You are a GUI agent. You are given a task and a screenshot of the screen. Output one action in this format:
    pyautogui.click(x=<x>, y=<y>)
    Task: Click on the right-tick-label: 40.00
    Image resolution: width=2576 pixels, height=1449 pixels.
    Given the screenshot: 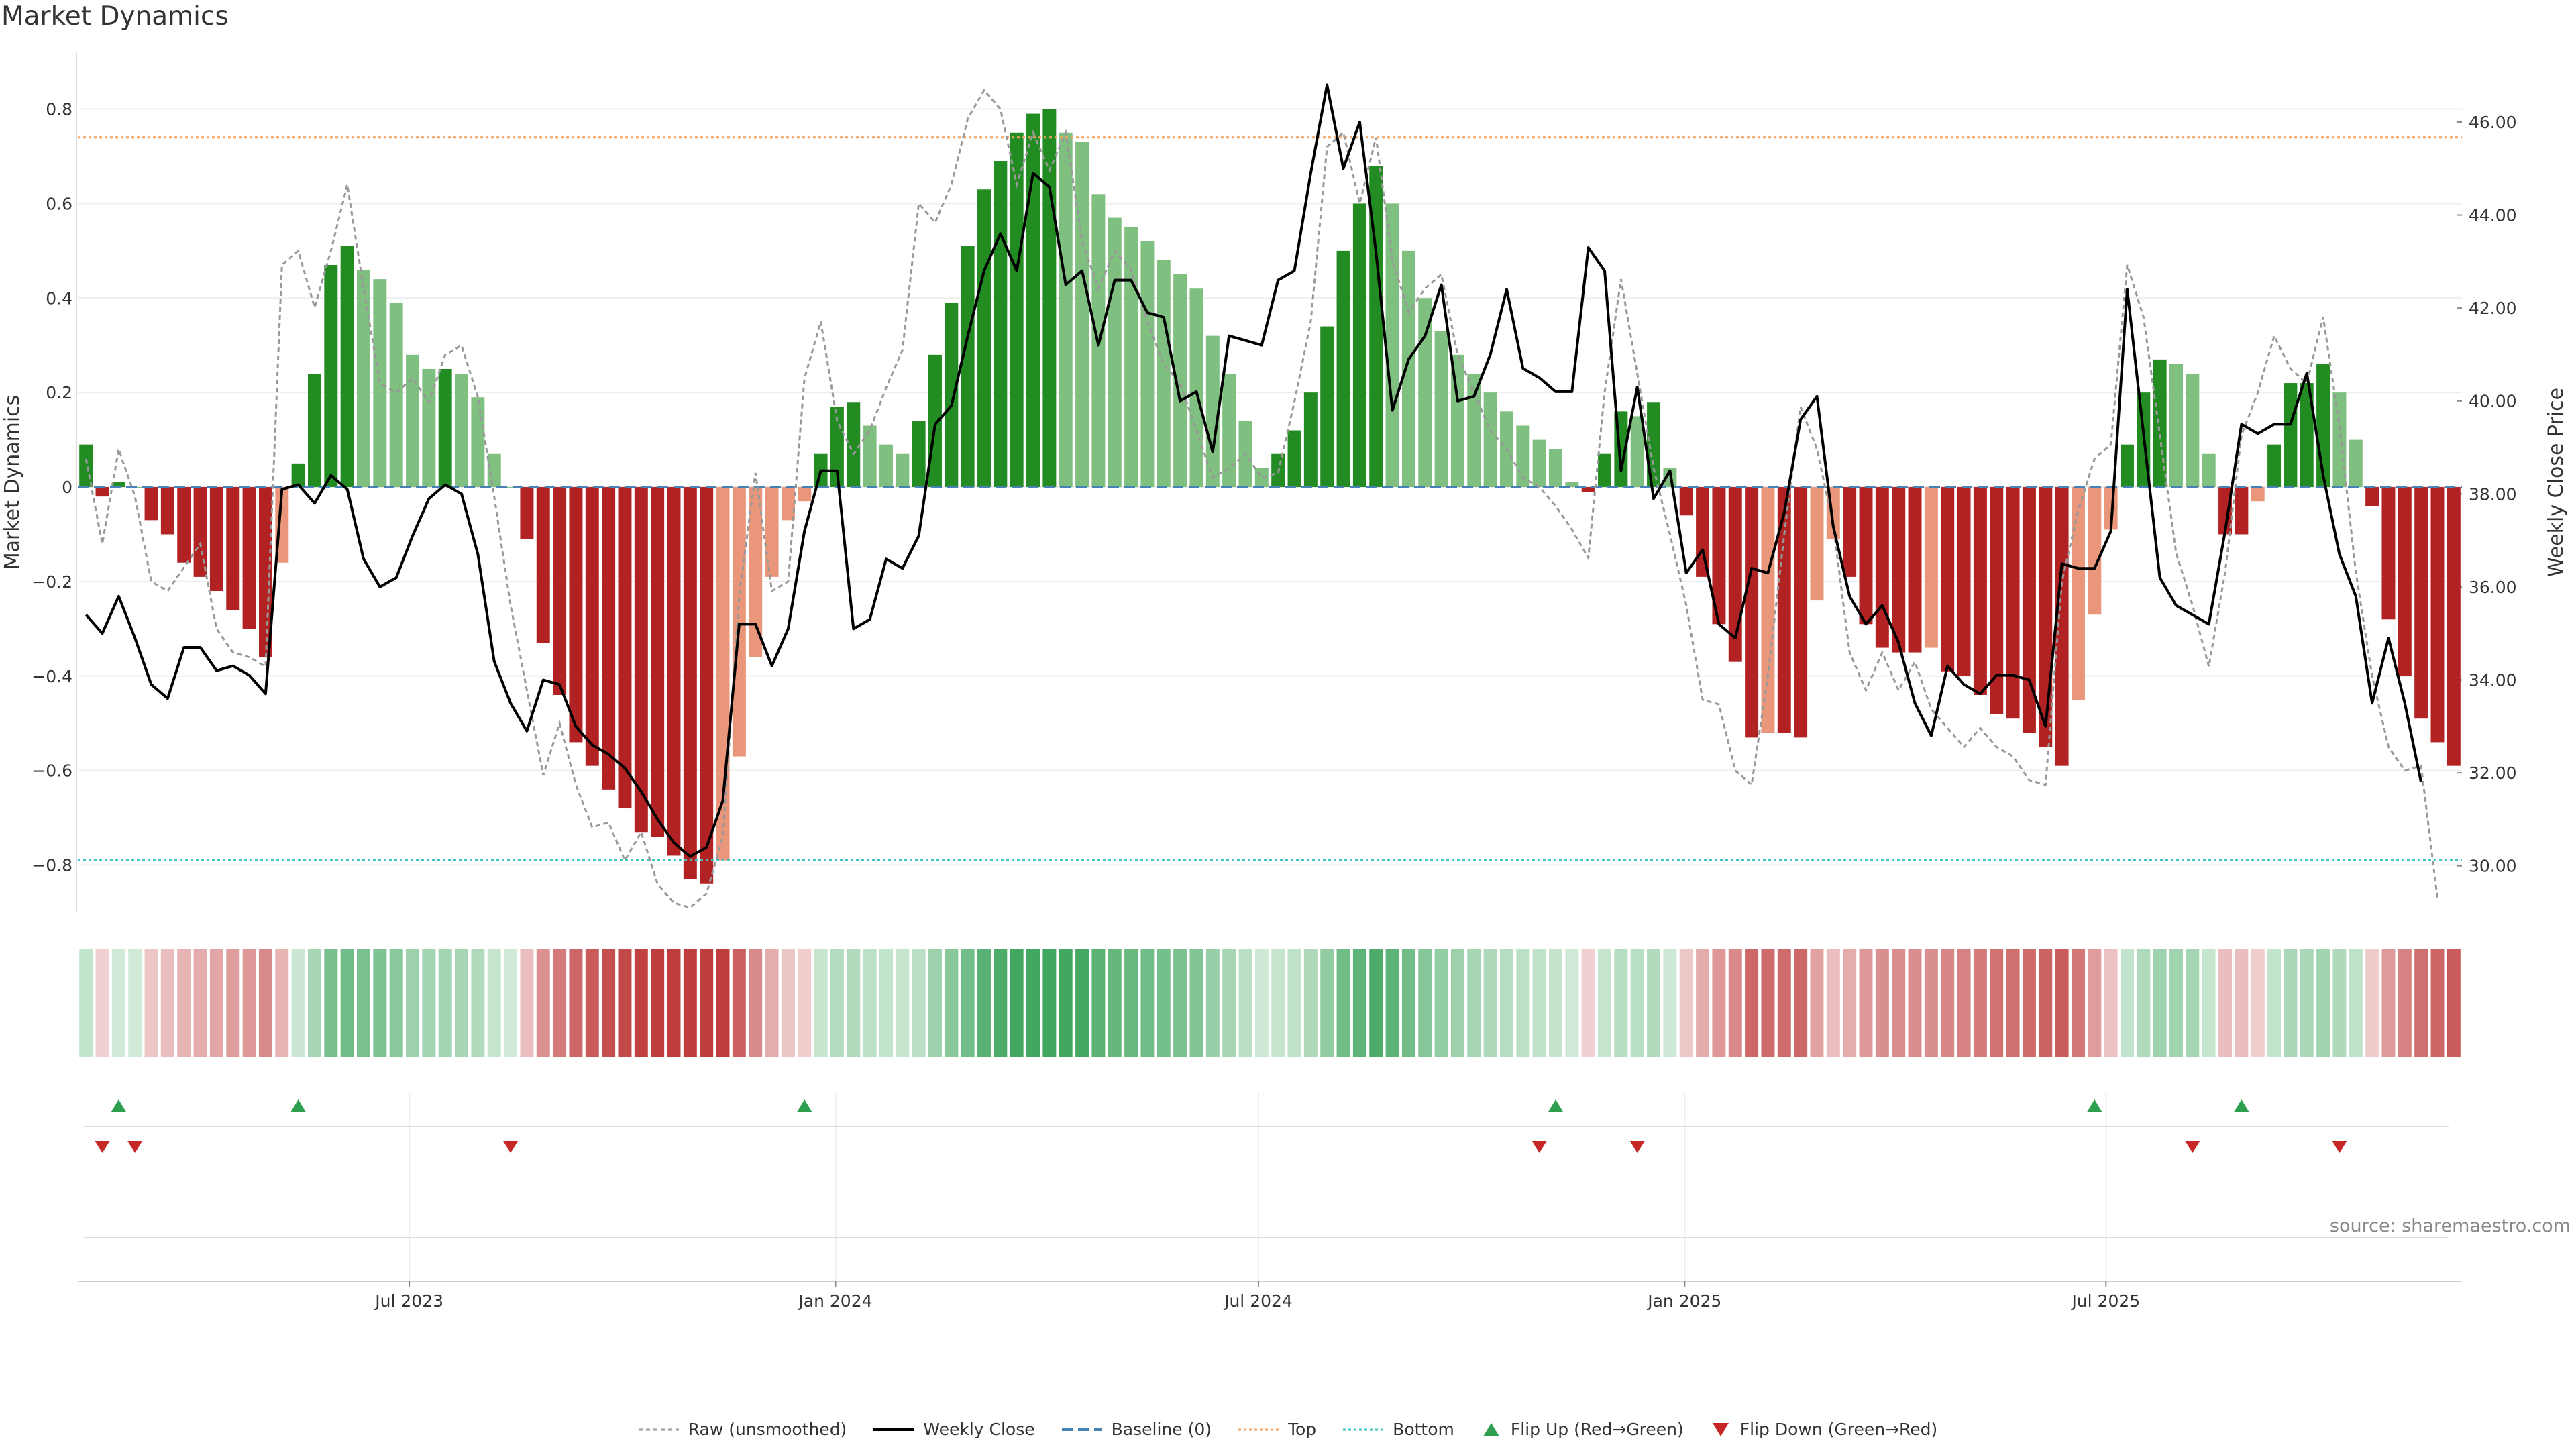 What is the action you would take?
    pyautogui.click(x=2493, y=401)
    